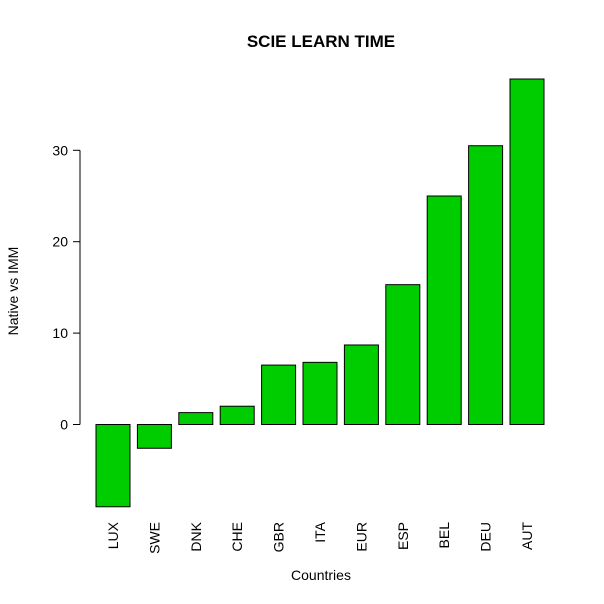 The height and width of the screenshot is (604, 604). Describe the element at coordinates (60, 242) in the screenshot. I see `y-tick-label: 20` at that location.